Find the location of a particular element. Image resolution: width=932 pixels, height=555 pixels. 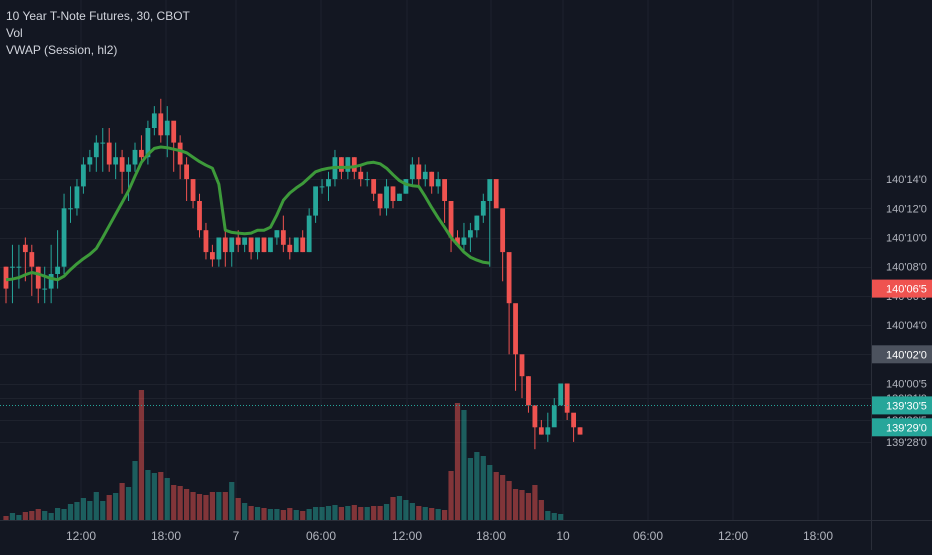

price-label-badge is located at coordinates (902, 354).